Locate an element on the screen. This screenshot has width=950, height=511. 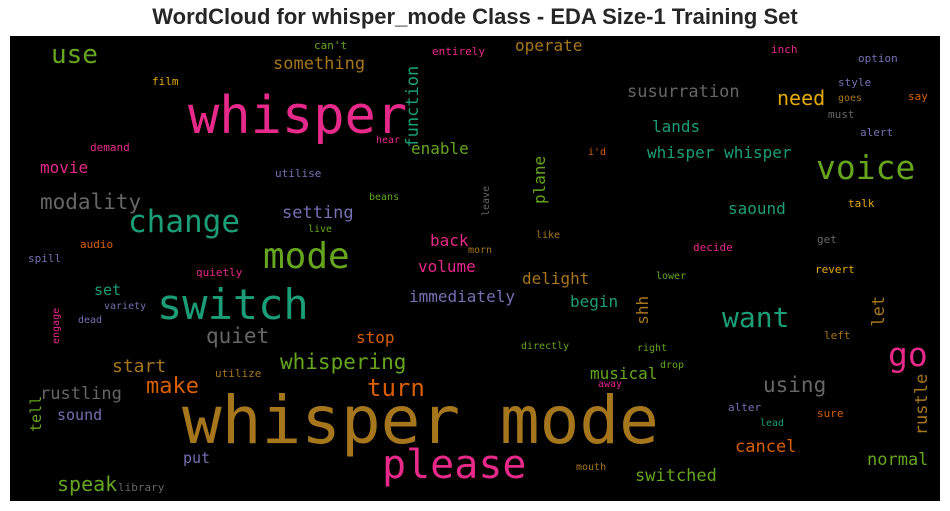
word-morn: morn is located at coordinates (480, 250).